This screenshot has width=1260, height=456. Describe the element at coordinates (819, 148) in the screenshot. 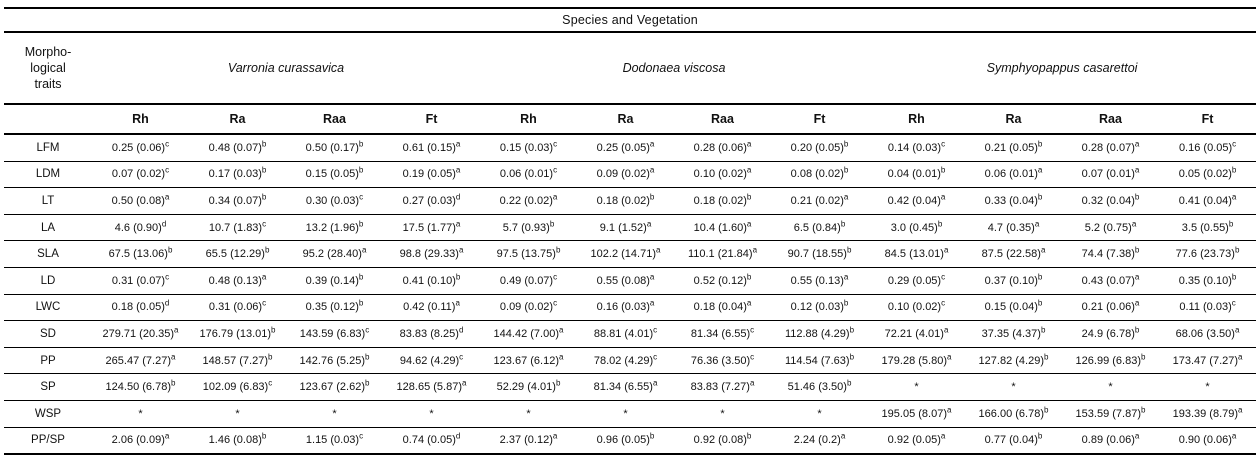

I see `value-cell: 0.20 (0.05)b` at that location.